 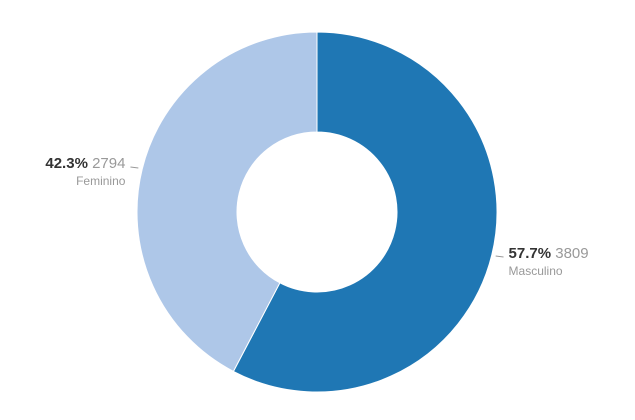 What do you see at coordinates (108, 163) in the screenshot?
I see `count-label: 2794` at bounding box center [108, 163].